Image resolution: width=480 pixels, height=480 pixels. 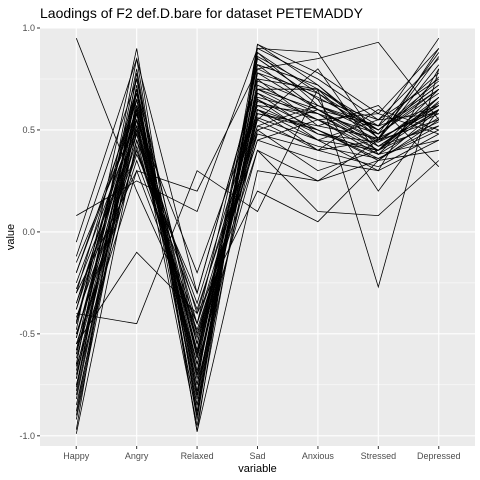 I want to click on x-axis-label: variable, so click(x=257, y=469).